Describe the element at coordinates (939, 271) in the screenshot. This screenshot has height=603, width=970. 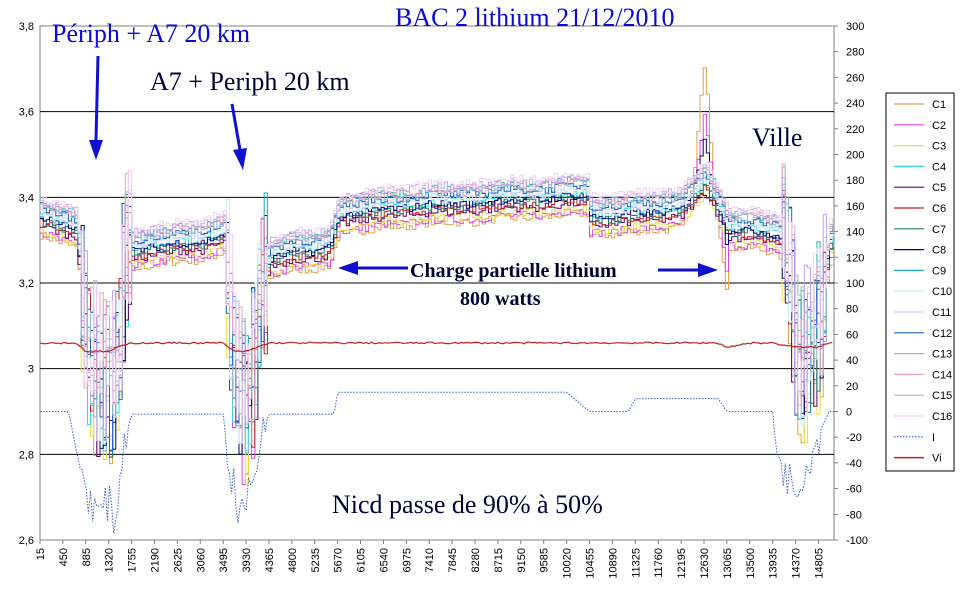
I see `legend-label-C9: C9` at that location.